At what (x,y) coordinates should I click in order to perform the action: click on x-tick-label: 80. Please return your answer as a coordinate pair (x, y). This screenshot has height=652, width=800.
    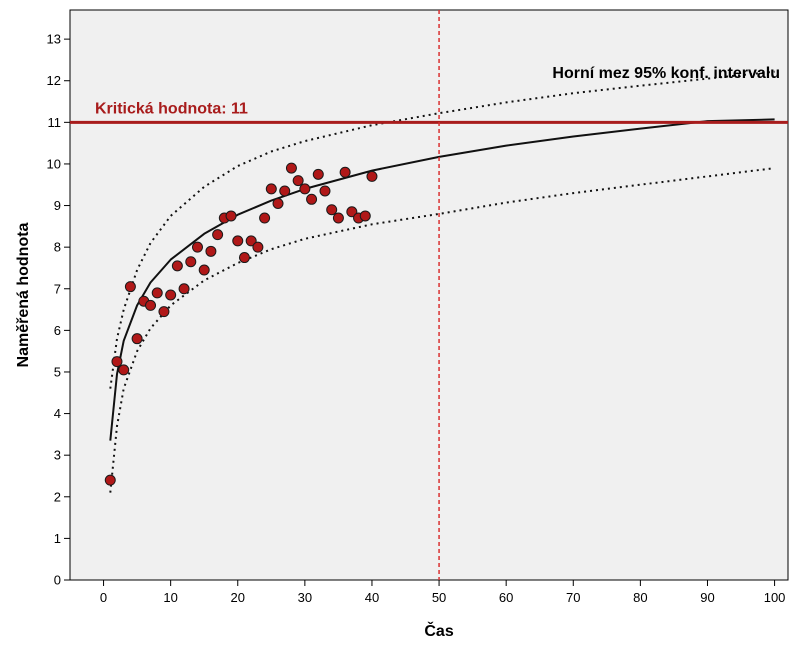
    Looking at the image, I should click on (640, 597).